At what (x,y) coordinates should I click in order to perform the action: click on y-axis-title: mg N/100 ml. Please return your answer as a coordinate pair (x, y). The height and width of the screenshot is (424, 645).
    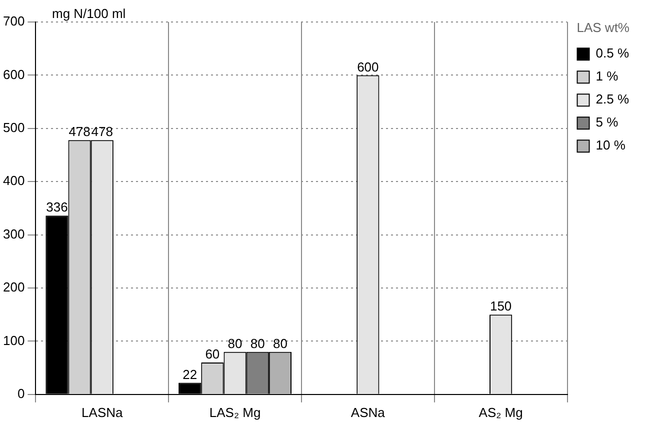
    Looking at the image, I should click on (89, 13).